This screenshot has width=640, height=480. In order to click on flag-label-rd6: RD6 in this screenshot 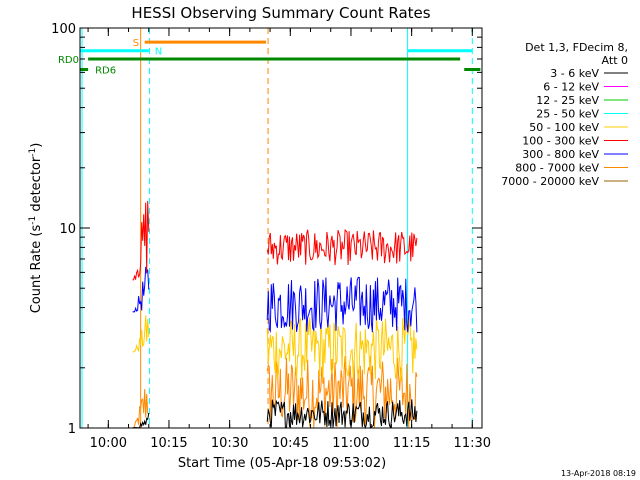, I will do `click(105, 71)`.